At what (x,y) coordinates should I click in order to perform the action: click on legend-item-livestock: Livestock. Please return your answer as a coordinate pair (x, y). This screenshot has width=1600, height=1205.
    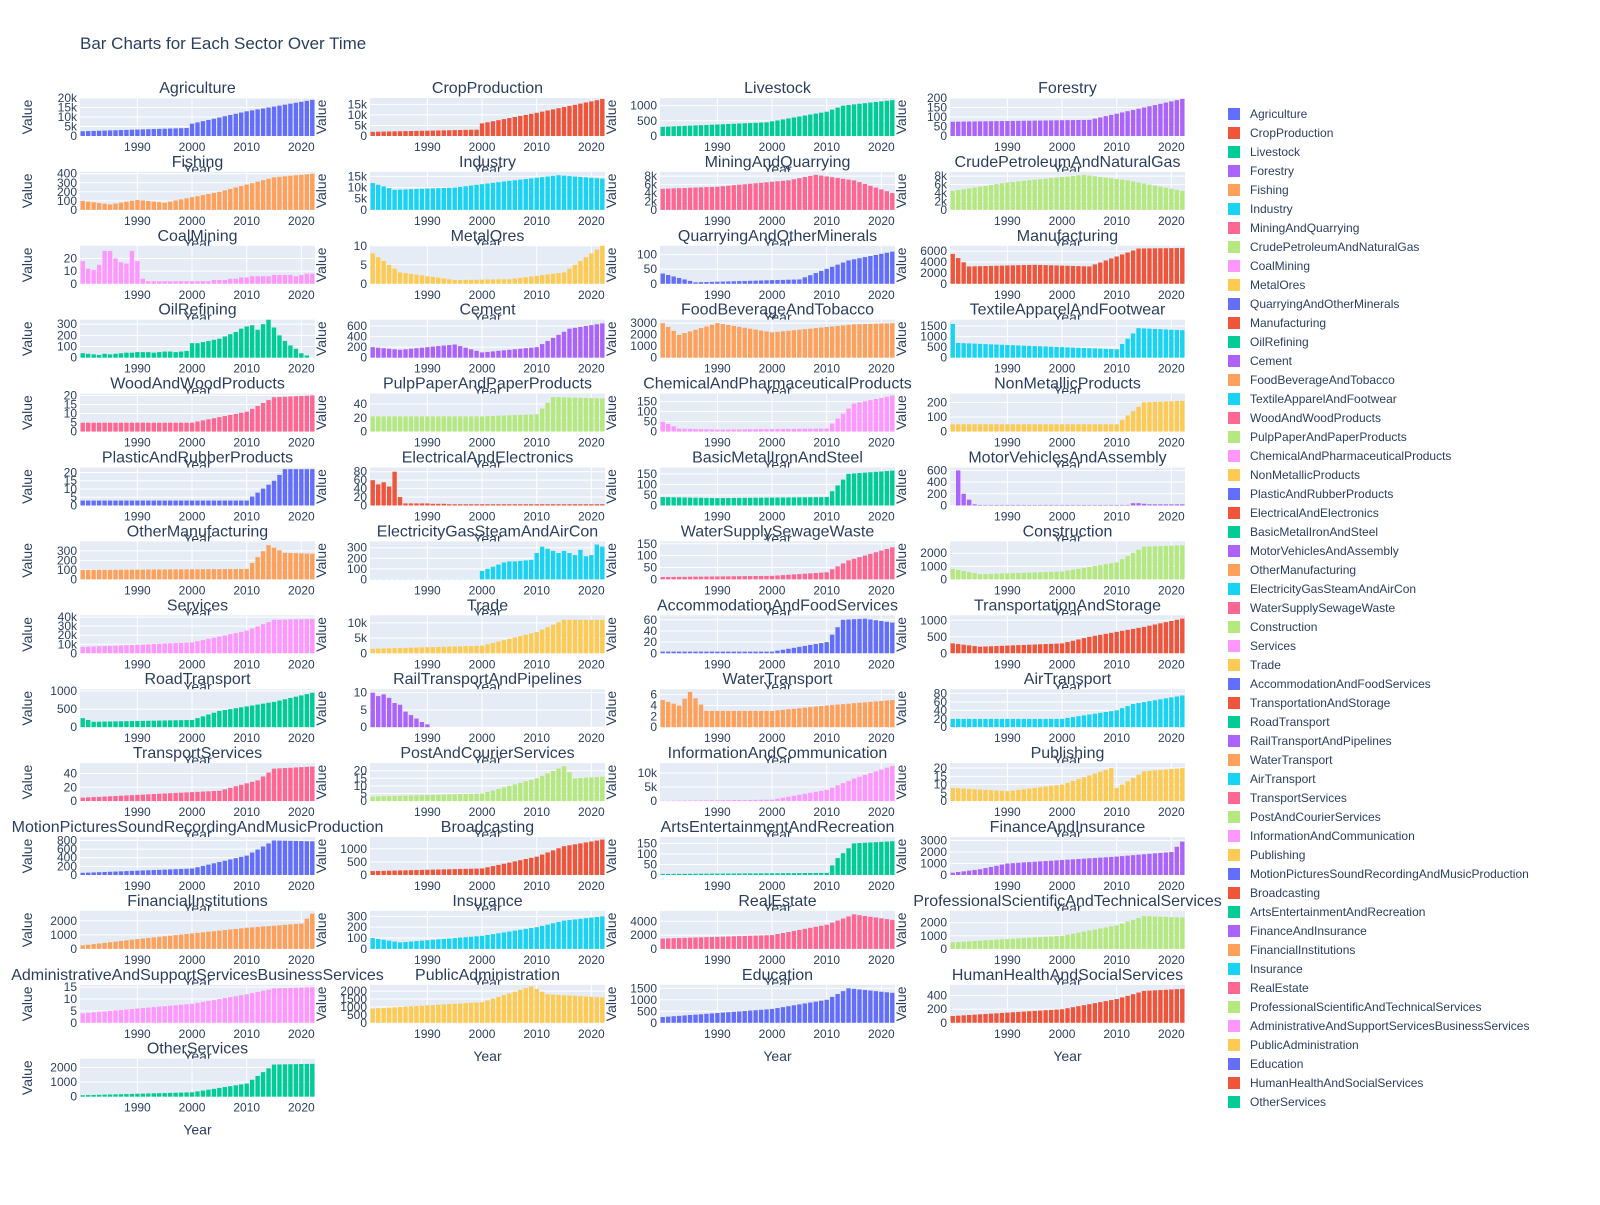
    Looking at the image, I should click on (1264, 152).